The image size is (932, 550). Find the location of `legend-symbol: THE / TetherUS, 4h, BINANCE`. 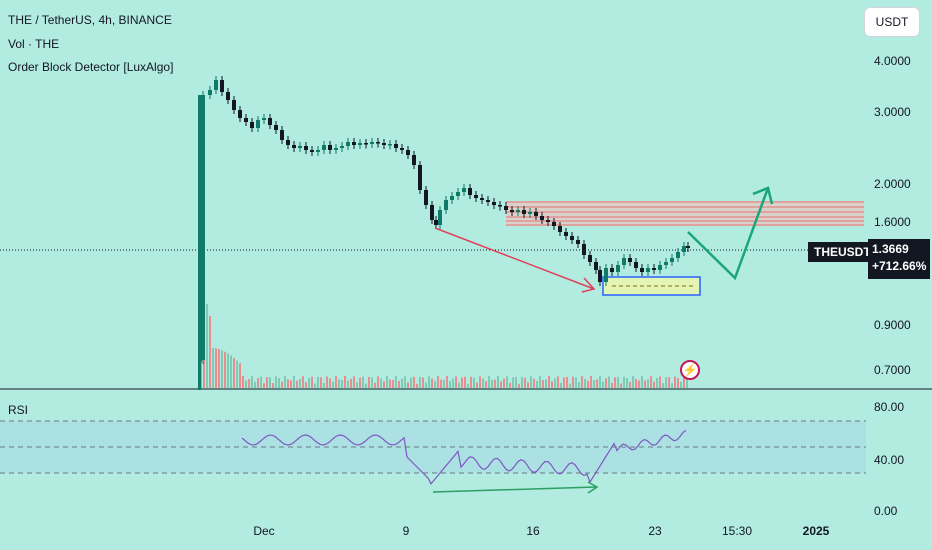

legend-symbol: THE / TetherUS, 4h, BINANCE is located at coordinates (90, 20).